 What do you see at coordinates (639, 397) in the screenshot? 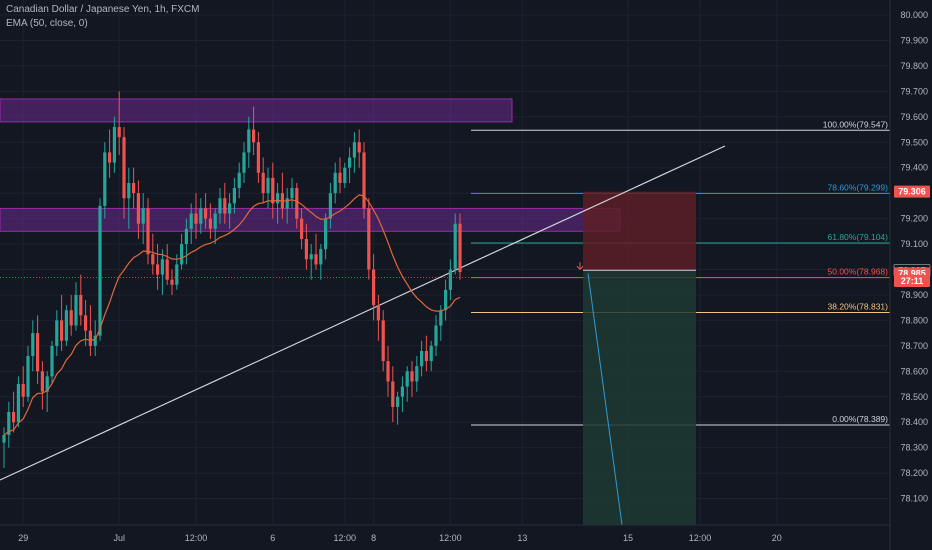
I see `take-profit-zone` at bounding box center [639, 397].